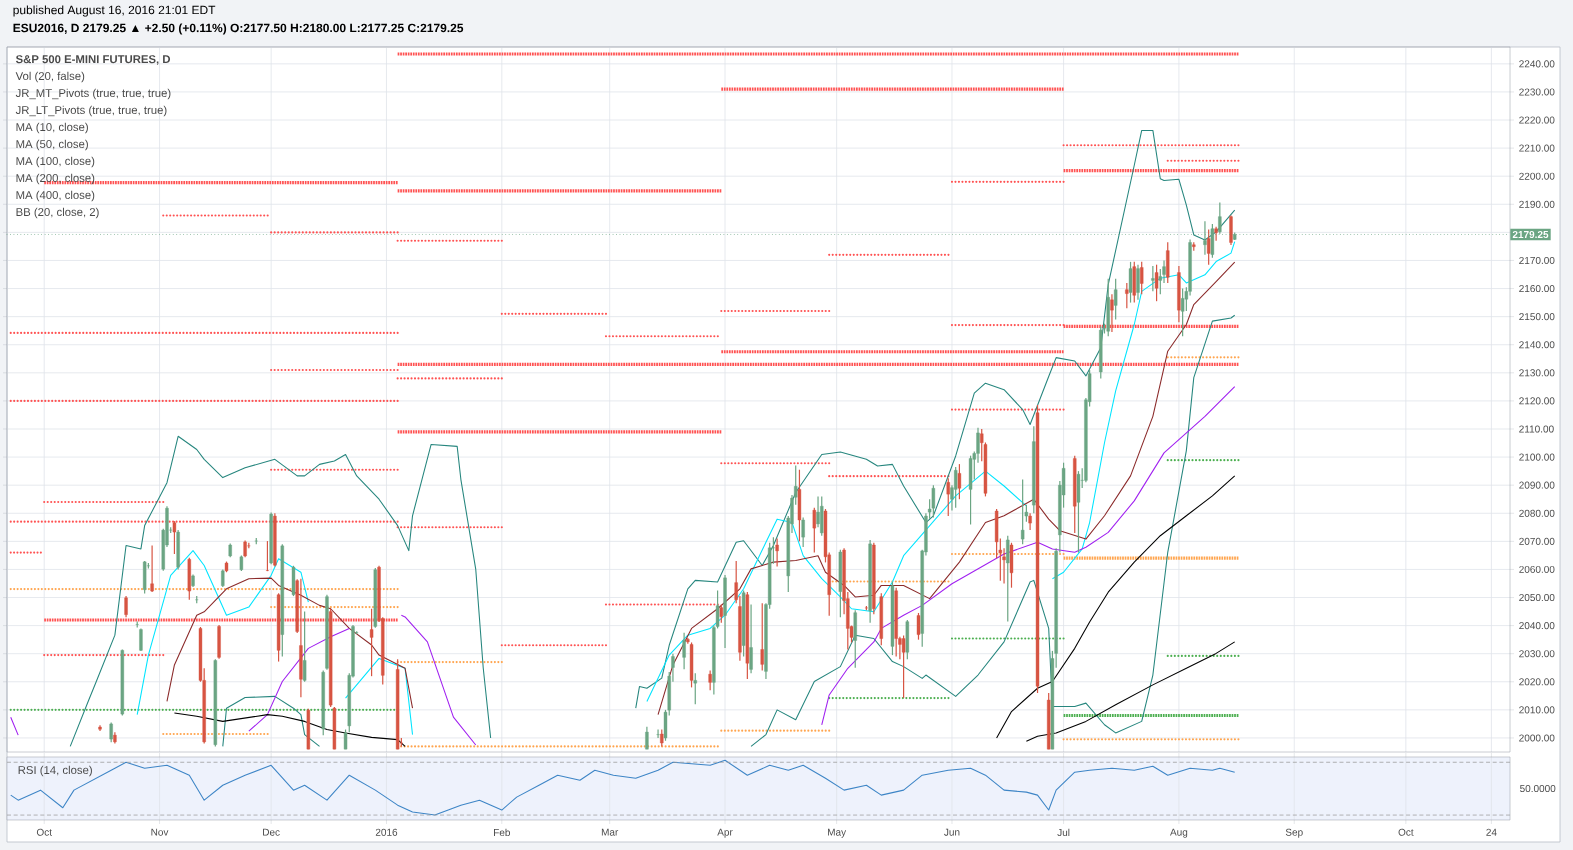 The image size is (1573, 850). What do you see at coordinates (1538, 788) in the screenshot?
I see `text: 50.0000` at bounding box center [1538, 788].